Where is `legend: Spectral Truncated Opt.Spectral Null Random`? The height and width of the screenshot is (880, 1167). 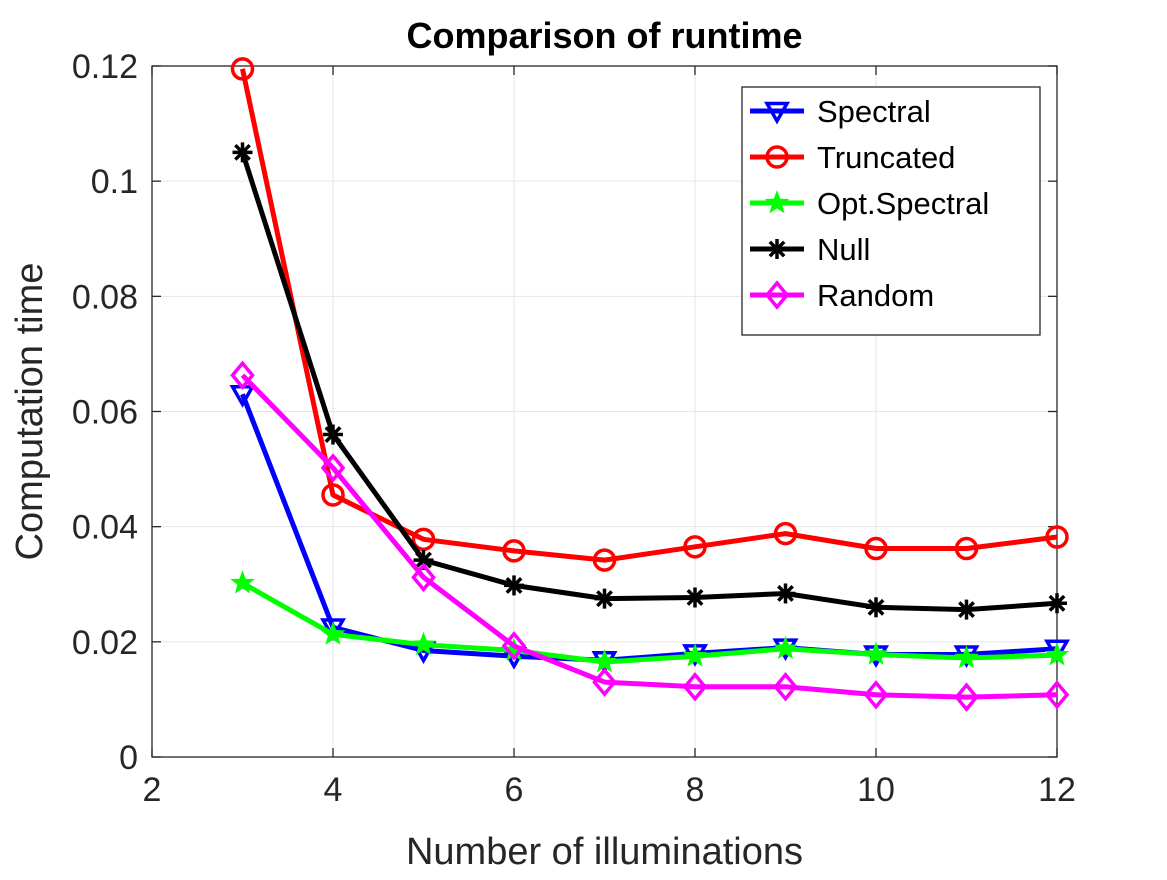 legend: Spectral Truncated Opt.Spectral Null Random is located at coordinates (891, 211).